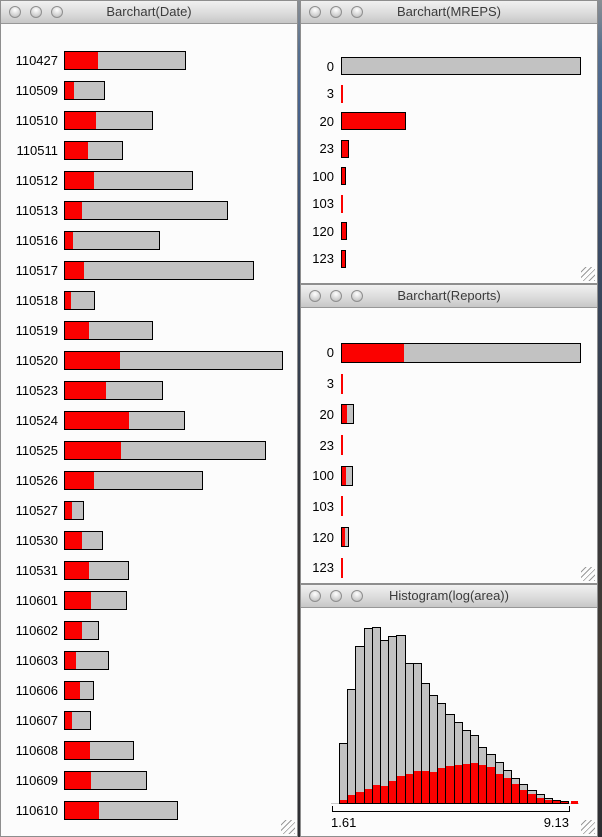 This screenshot has height=837, width=602. I want to click on x-axis-bracket, so click(451, 809).